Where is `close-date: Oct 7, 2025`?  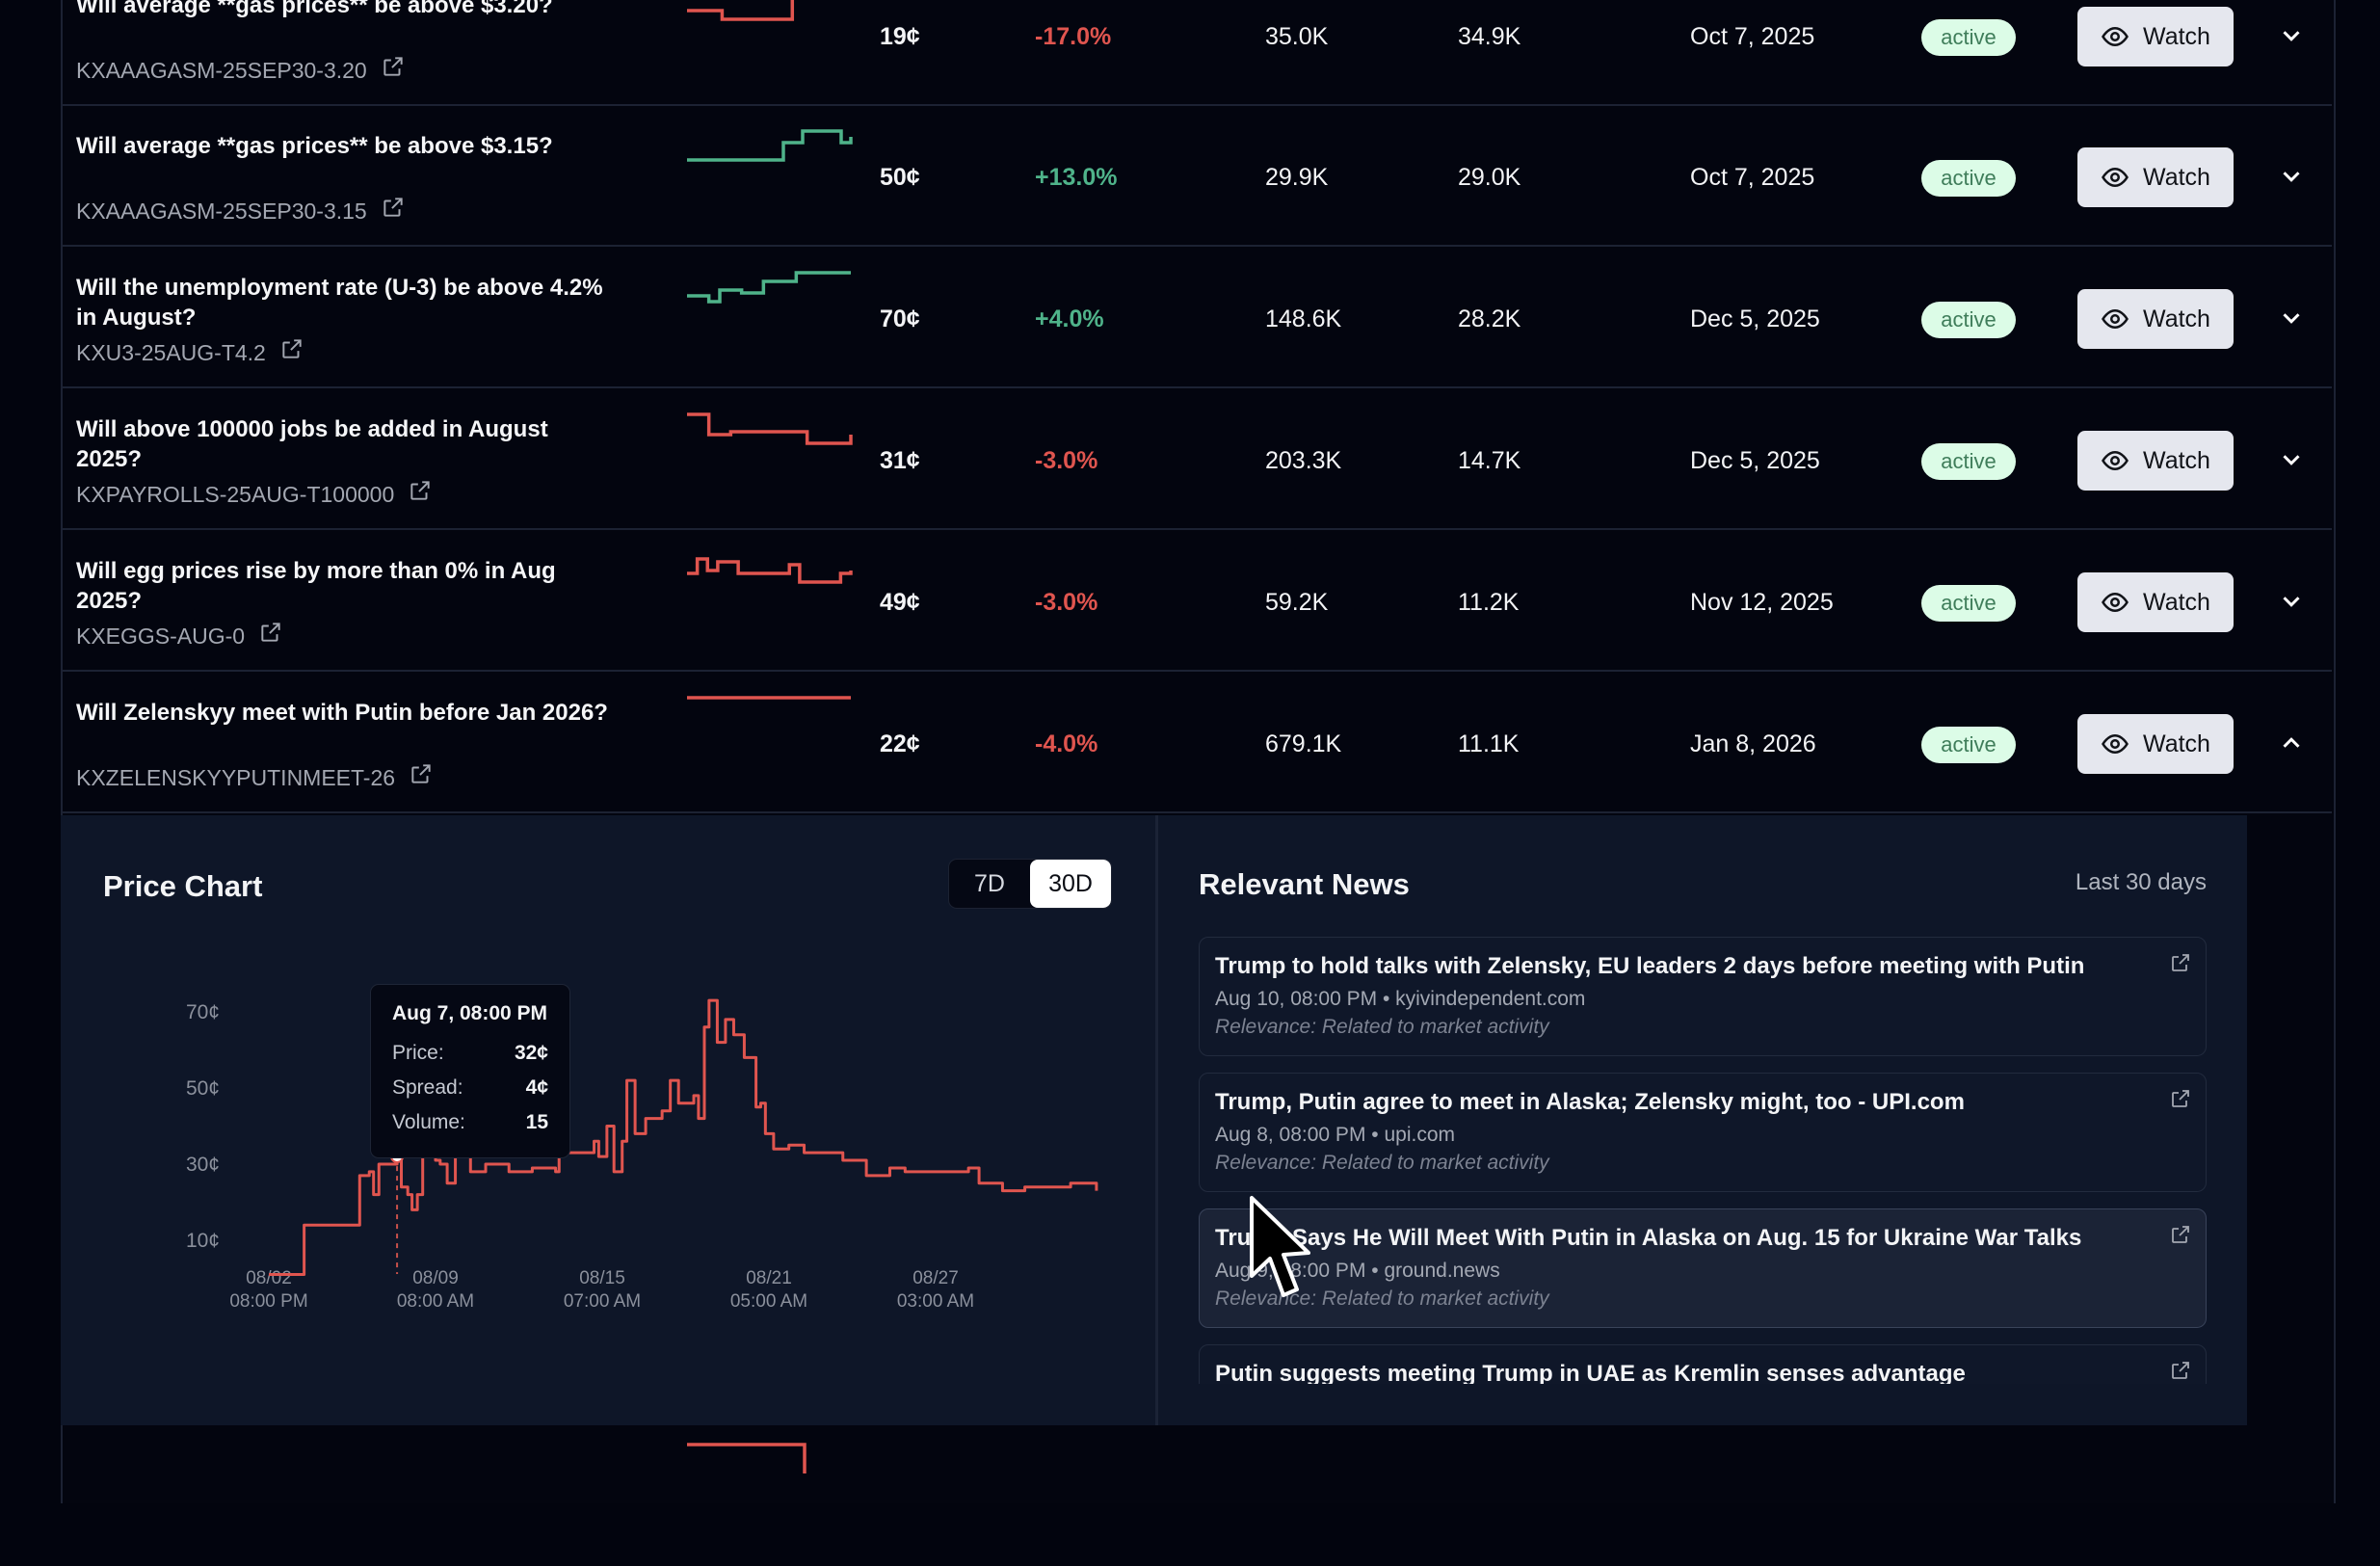
close-date: Oct 7, 2025 is located at coordinates (1753, 36).